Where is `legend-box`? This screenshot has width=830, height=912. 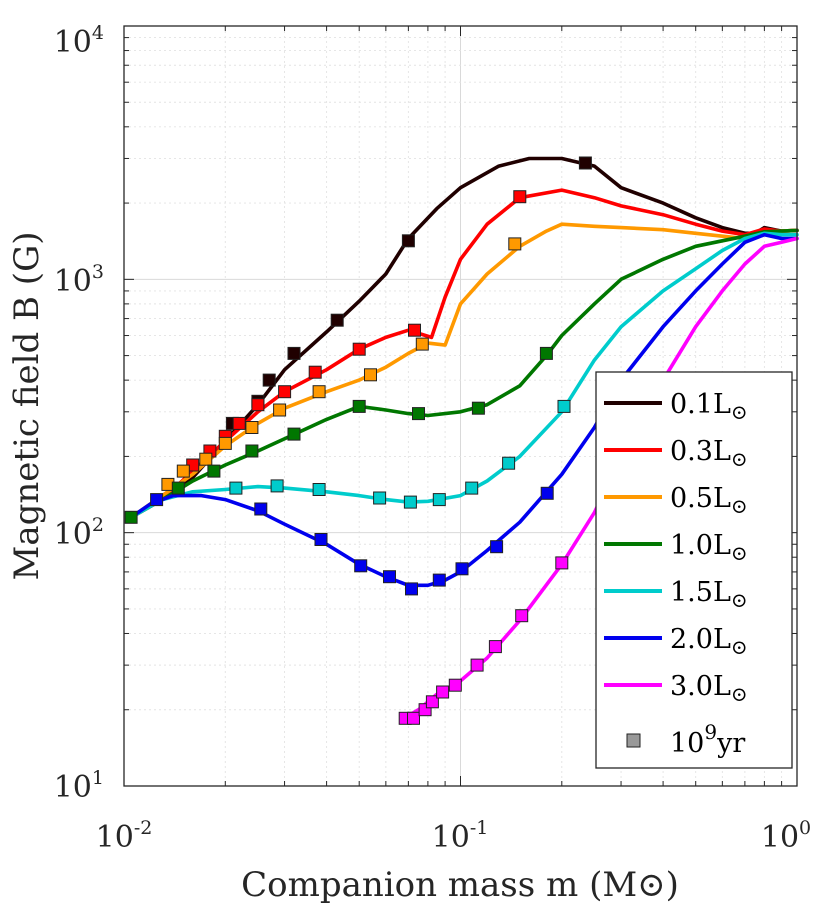 legend-box is located at coordinates (694, 570).